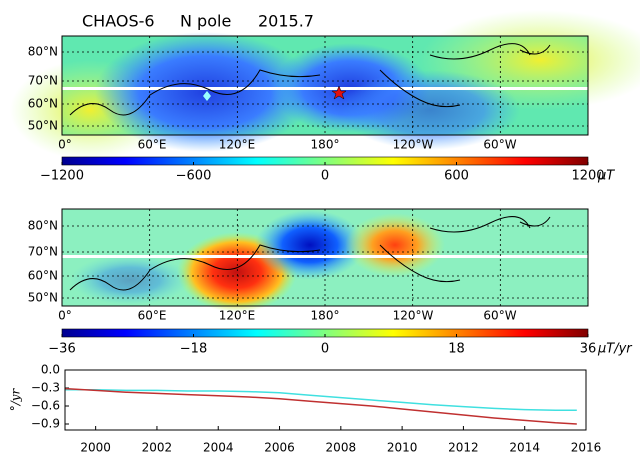 This screenshot has height=466, width=640. I want to click on x-tick-label: 2014, so click(524, 448).